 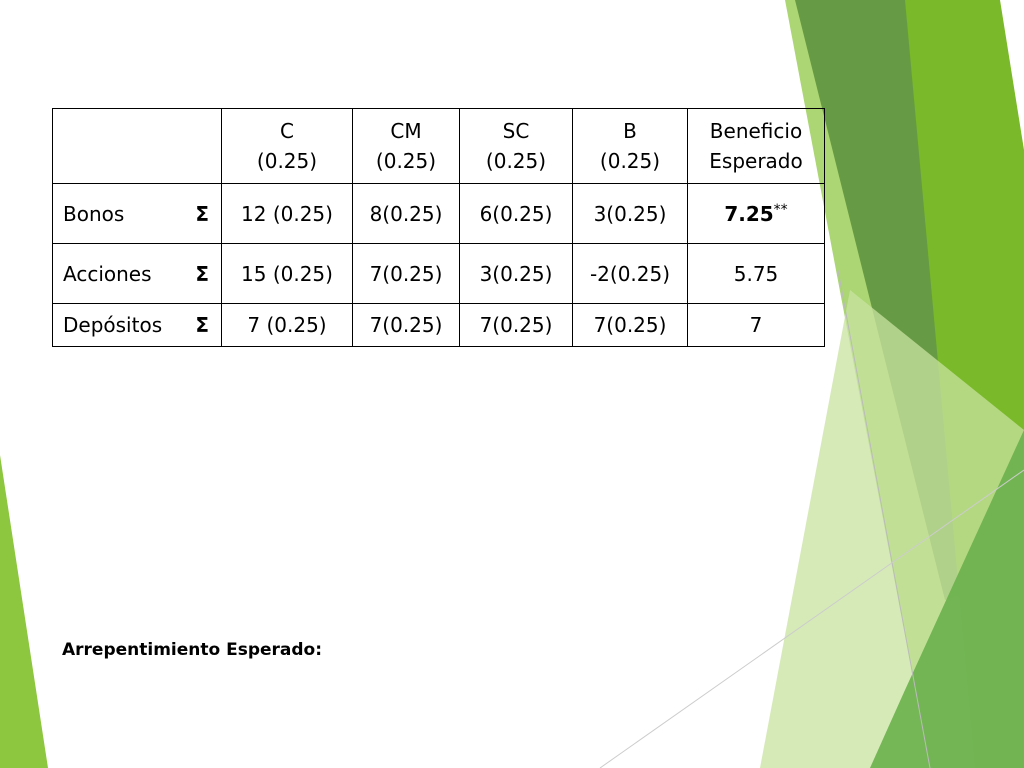 What do you see at coordinates (94, 213) in the screenshot?
I see `row-label: Bonos` at bounding box center [94, 213].